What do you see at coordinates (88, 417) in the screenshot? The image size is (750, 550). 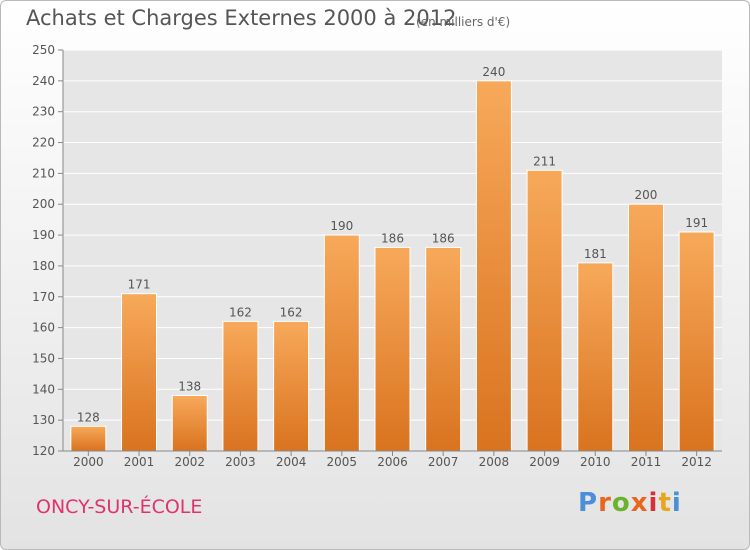 I see `data-label-2000: 128` at bounding box center [88, 417].